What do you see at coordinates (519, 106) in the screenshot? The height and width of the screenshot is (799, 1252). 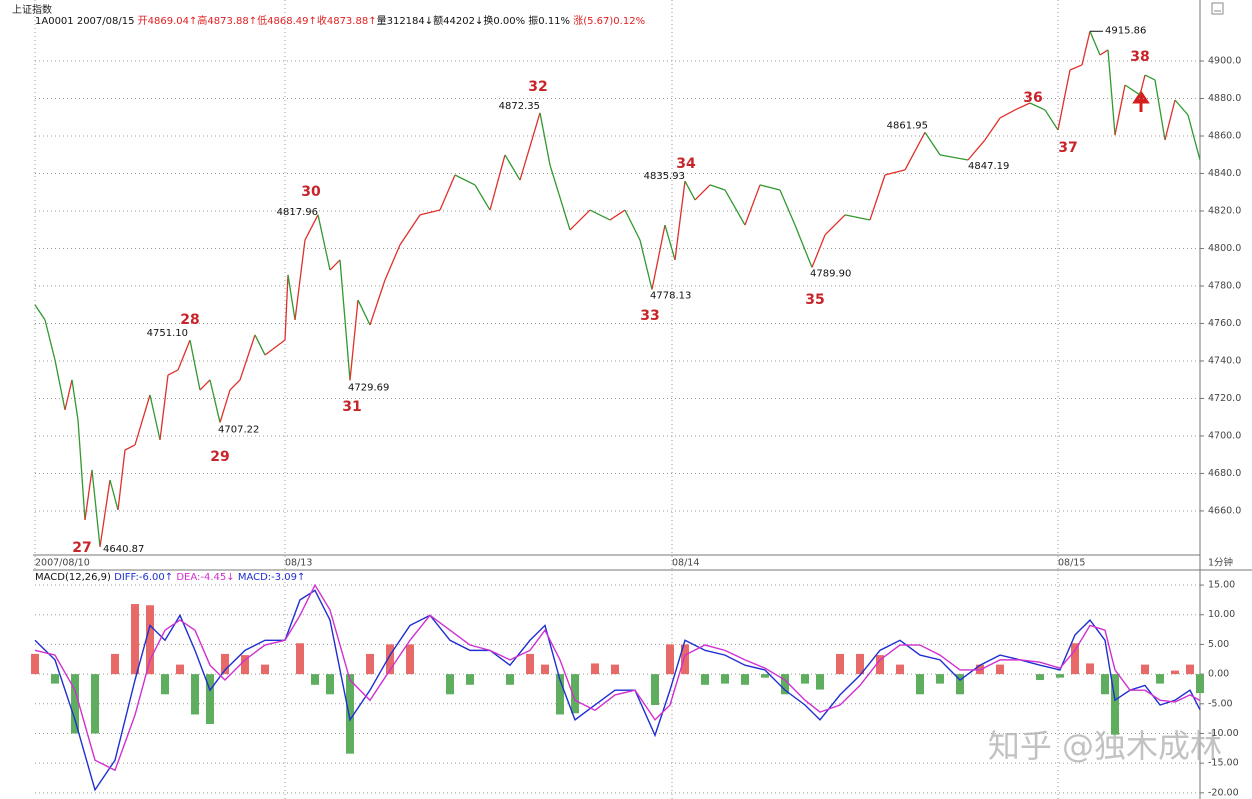 I see `price-label: 4872.35` at bounding box center [519, 106].